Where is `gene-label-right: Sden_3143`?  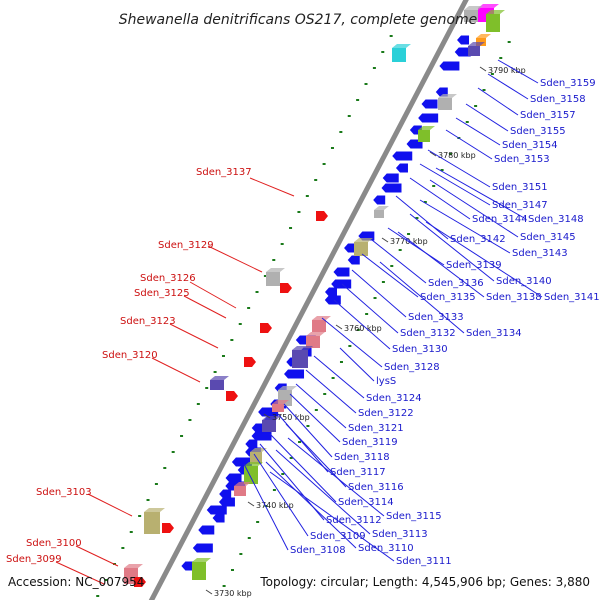 gene-label-right: Sden_3143 is located at coordinates (540, 253).